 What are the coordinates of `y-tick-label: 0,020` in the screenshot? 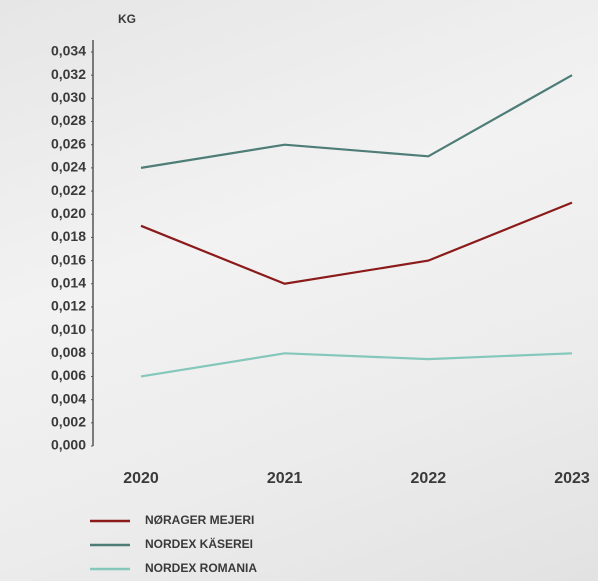 It's located at (68, 213).